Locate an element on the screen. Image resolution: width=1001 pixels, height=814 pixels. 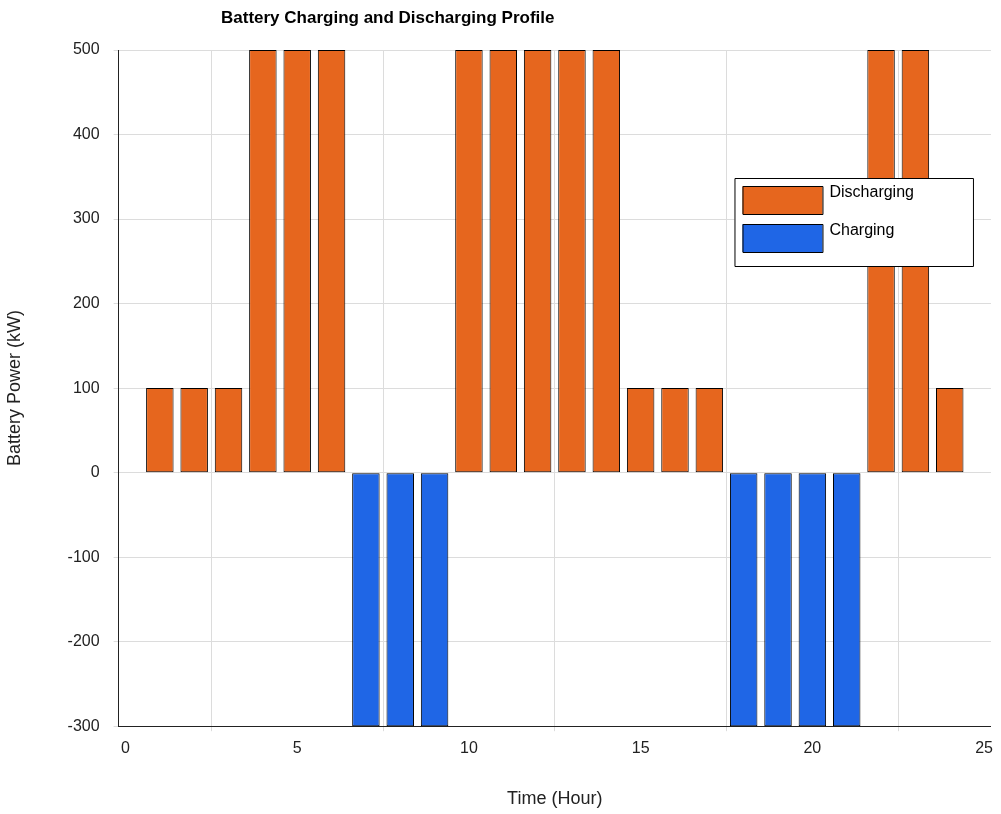
legend-label: Charging is located at coordinates (862, 230).